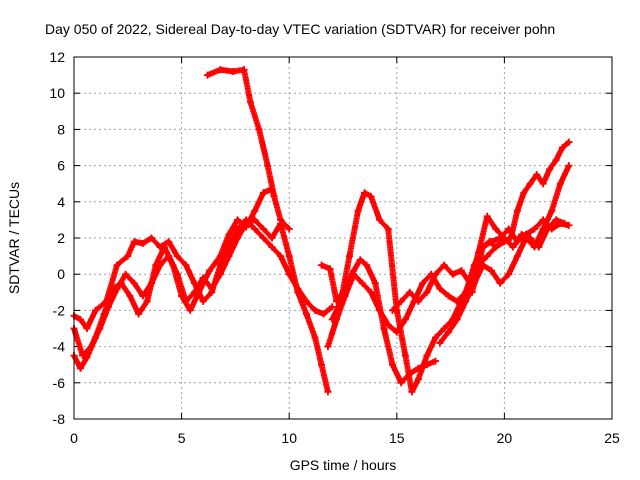 The width and height of the screenshot is (640, 480). Describe the element at coordinates (59, 347) in the screenshot. I see `y-tick-label: -4` at that location.